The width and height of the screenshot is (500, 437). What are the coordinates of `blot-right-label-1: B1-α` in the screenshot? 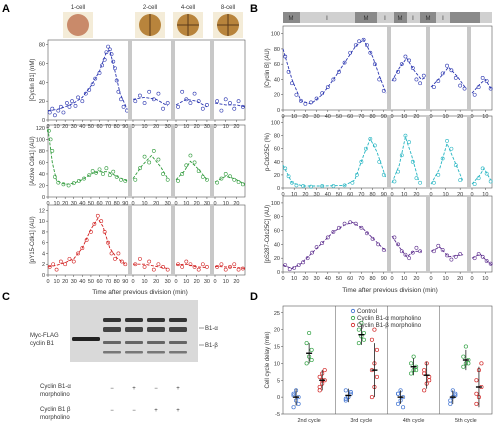 It's located at (211, 329).